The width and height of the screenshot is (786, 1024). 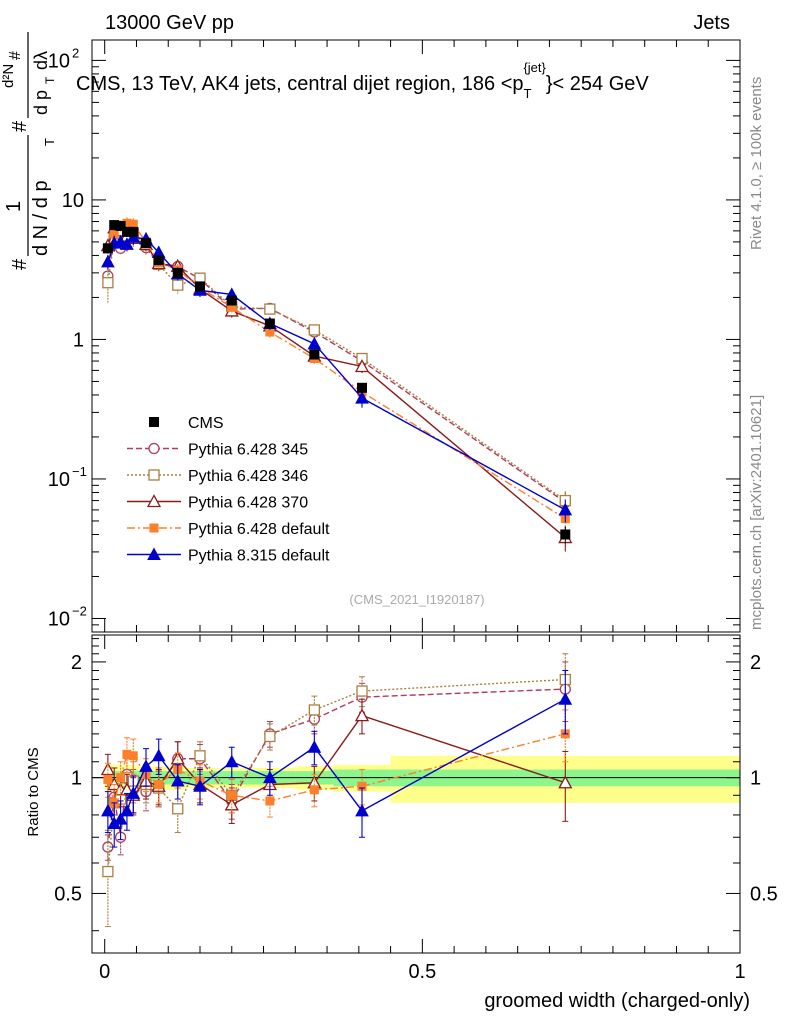 What do you see at coordinates (8, 76) in the screenshot?
I see `y-label-d2n: d²N` at bounding box center [8, 76].